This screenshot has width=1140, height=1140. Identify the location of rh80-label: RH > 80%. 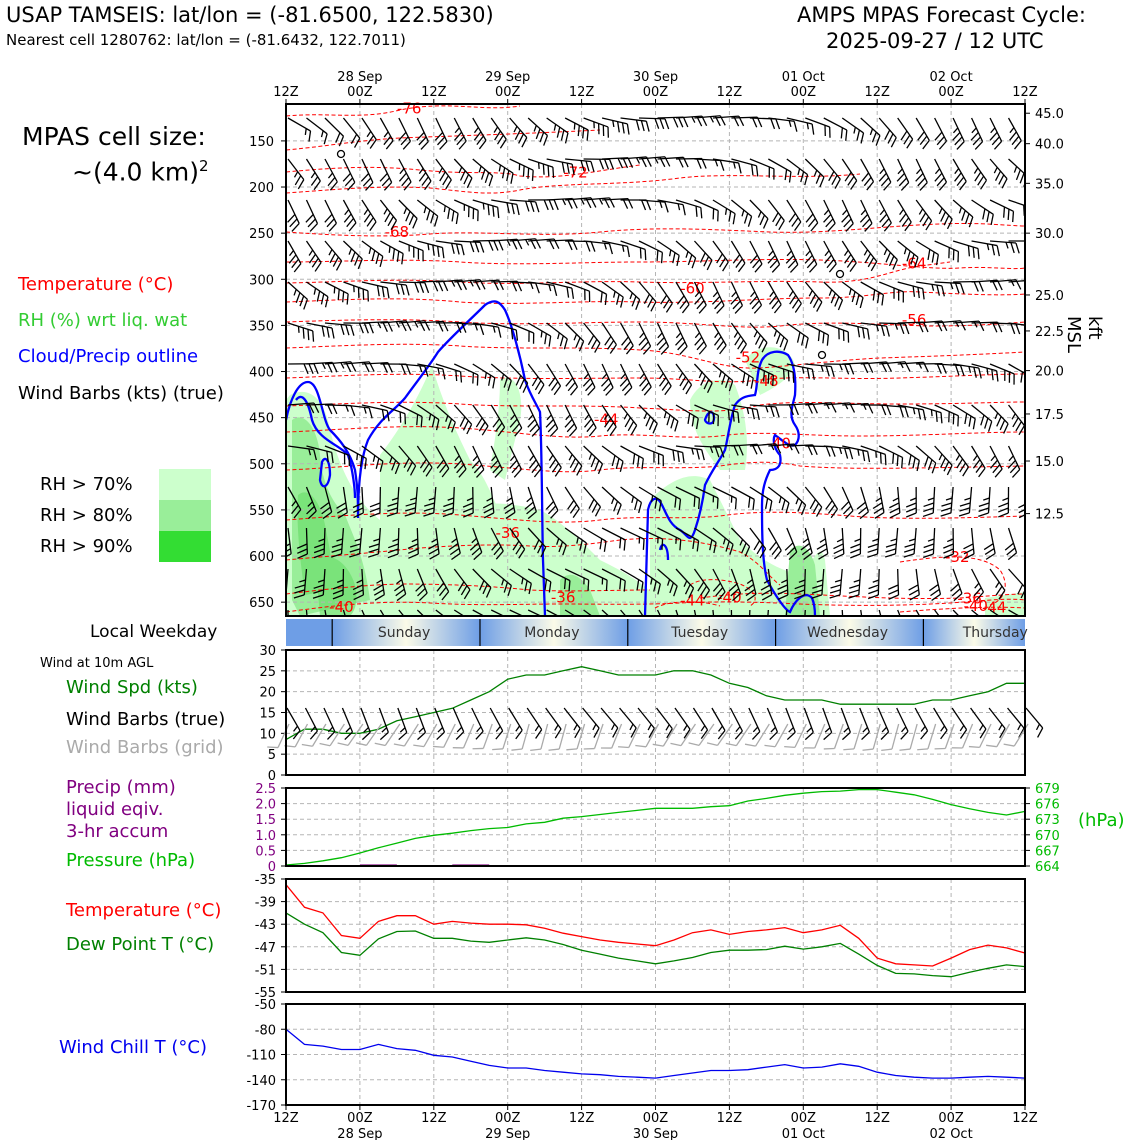
(86, 515).